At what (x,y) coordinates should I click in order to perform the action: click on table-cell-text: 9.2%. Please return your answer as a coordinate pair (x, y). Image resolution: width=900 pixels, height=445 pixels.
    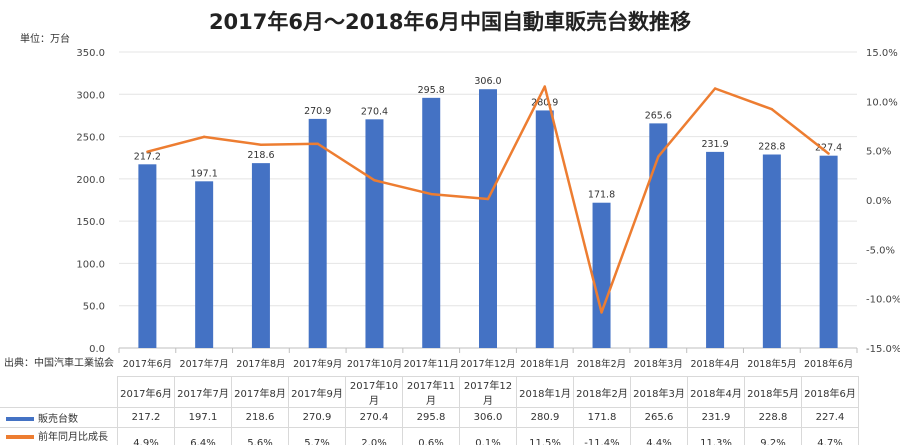
    Looking at the image, I should click on (773, 441).